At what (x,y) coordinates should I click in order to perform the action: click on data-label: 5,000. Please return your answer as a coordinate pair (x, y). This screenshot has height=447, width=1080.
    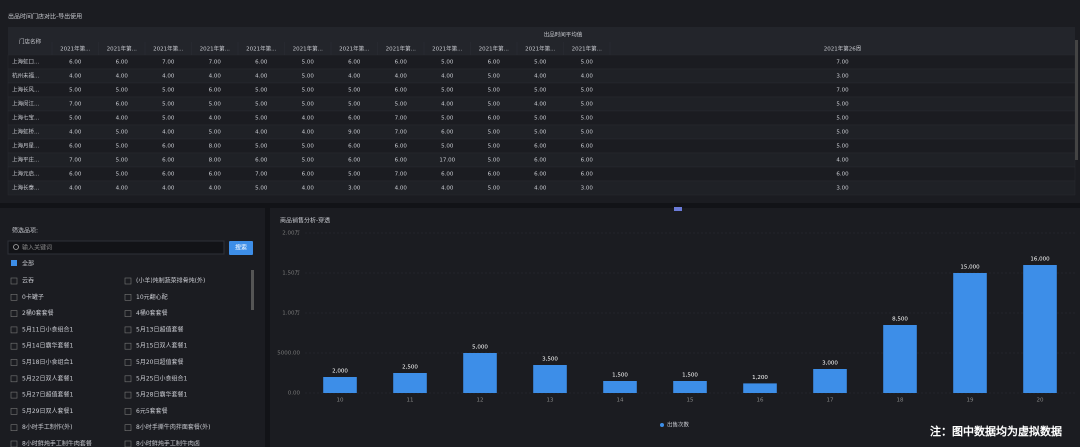
    Looking at the image, I should click on (480, 348).